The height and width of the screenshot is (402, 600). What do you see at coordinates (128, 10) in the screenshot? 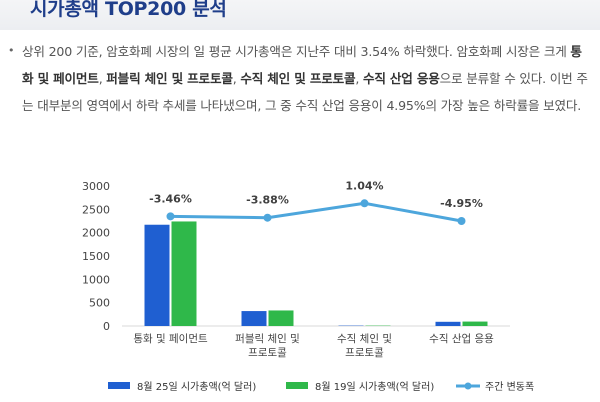
I see `page-title: 시가총액 TOP200 분석` at bounding box center [128, 10].